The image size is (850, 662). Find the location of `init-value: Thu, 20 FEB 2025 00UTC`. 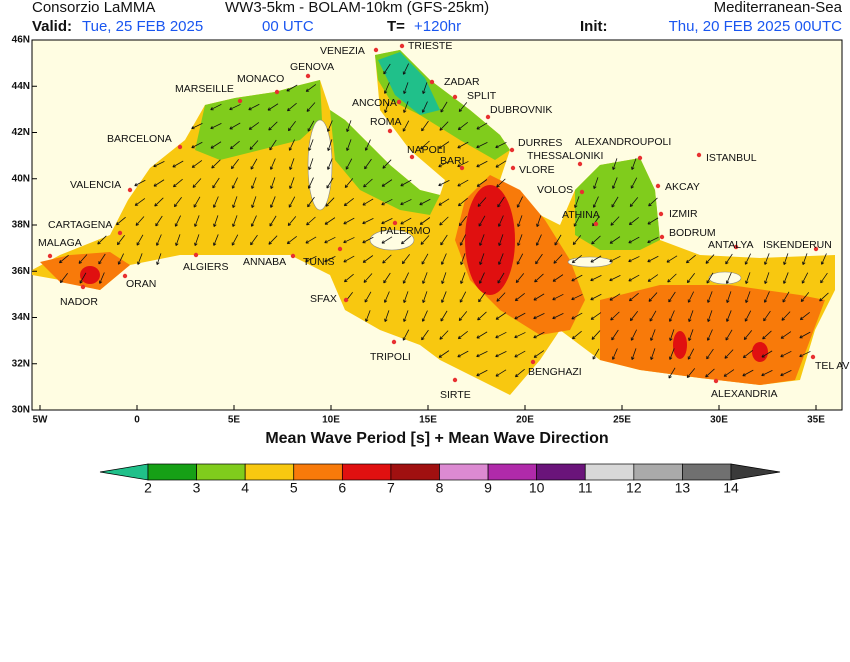

init-value: Thu, 20 FEB 2025 00UTC is located at coordinates (756, 26).